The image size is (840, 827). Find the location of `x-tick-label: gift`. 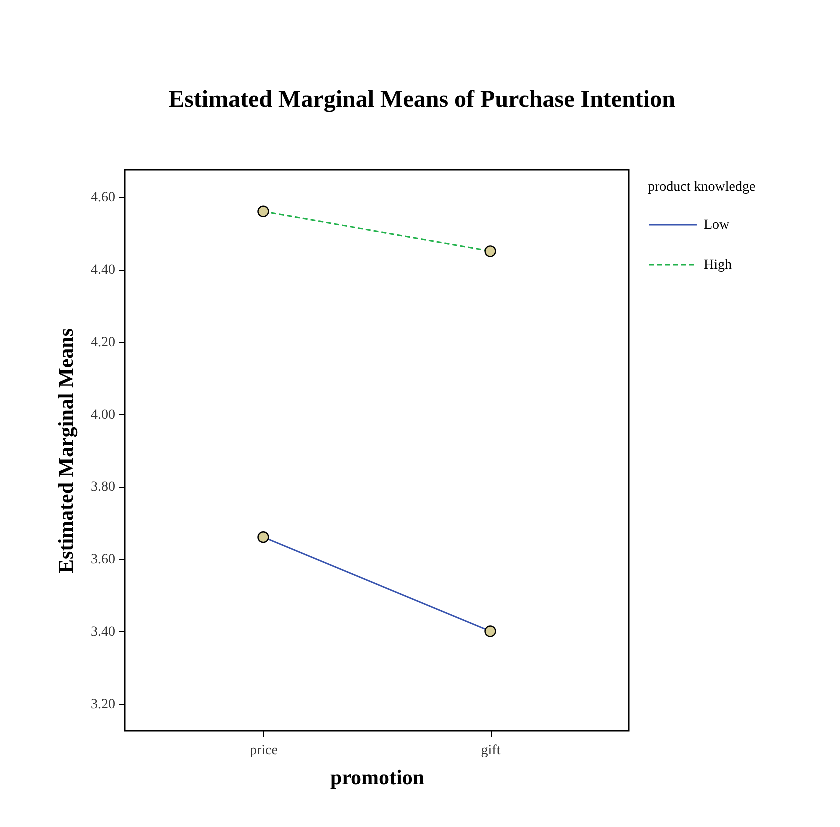

x-tick-label: gift is located at coordinates (491, 751).